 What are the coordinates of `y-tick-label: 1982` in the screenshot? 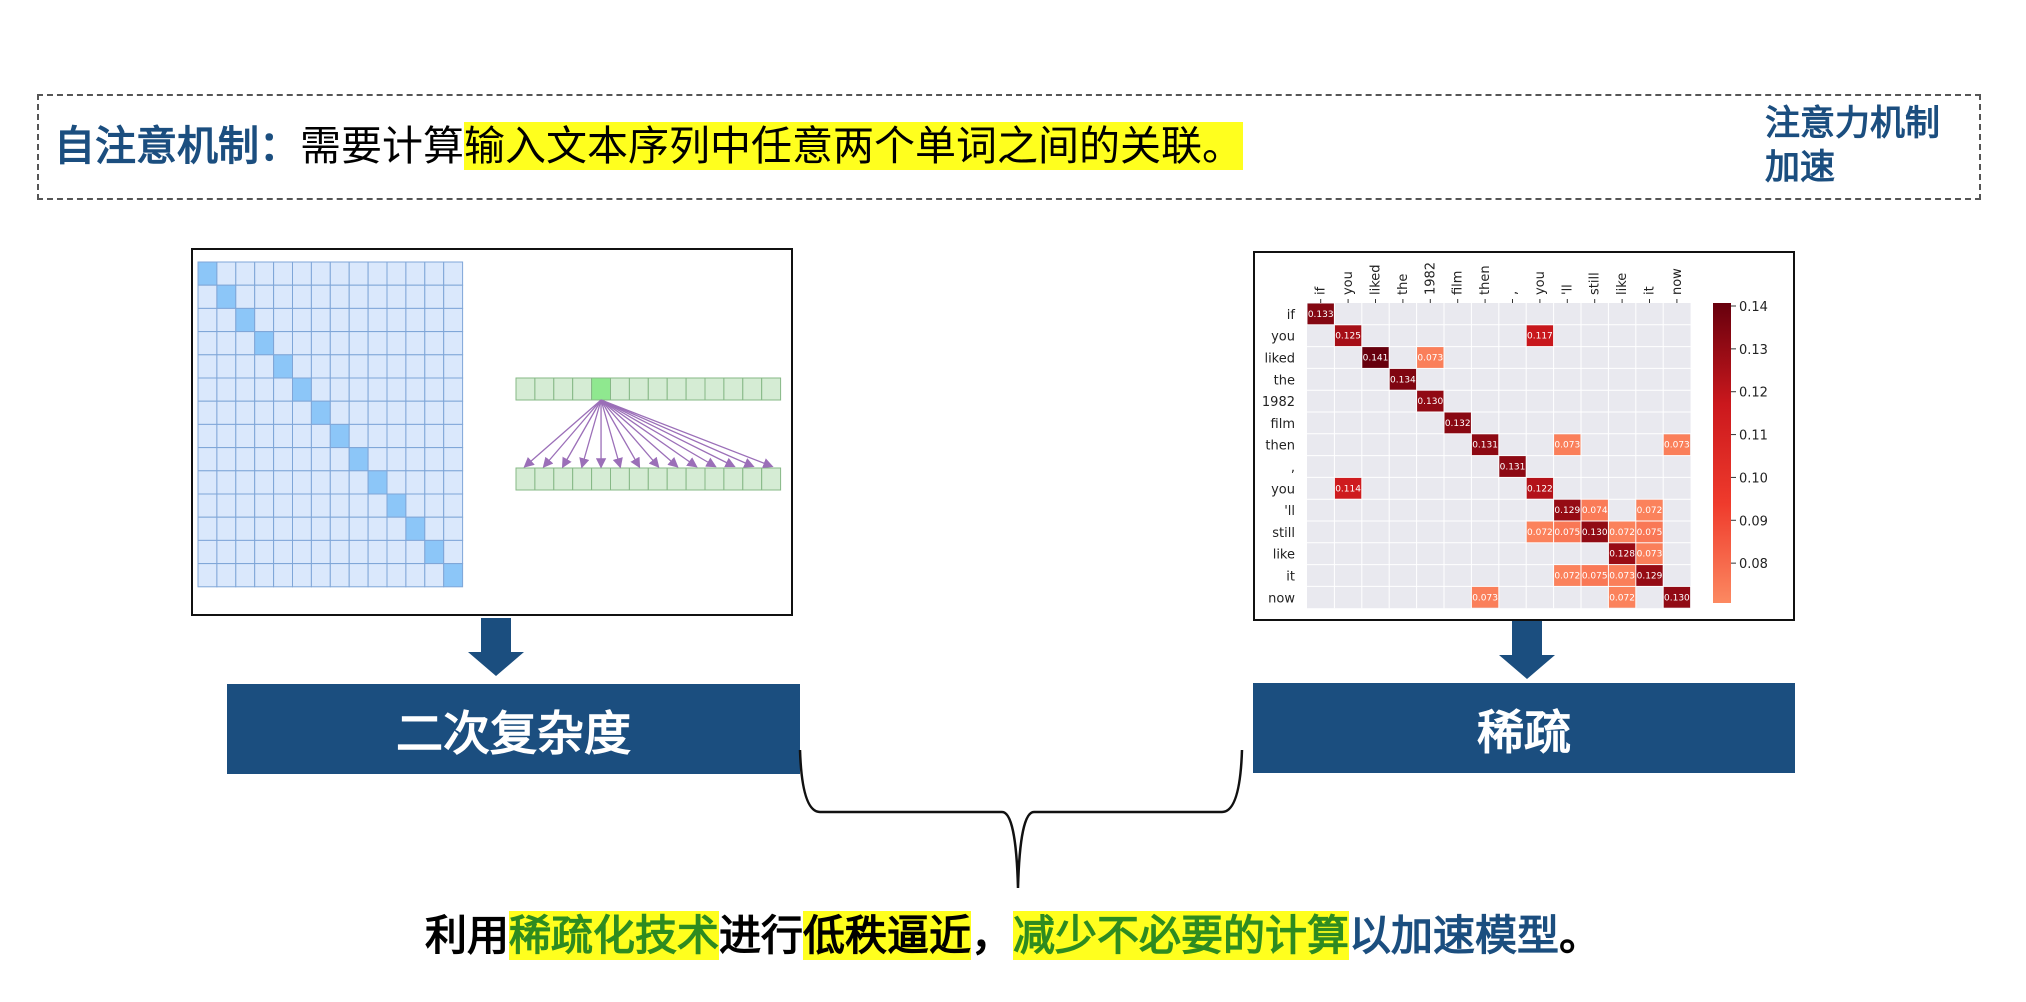 It's located at (1278, 402).